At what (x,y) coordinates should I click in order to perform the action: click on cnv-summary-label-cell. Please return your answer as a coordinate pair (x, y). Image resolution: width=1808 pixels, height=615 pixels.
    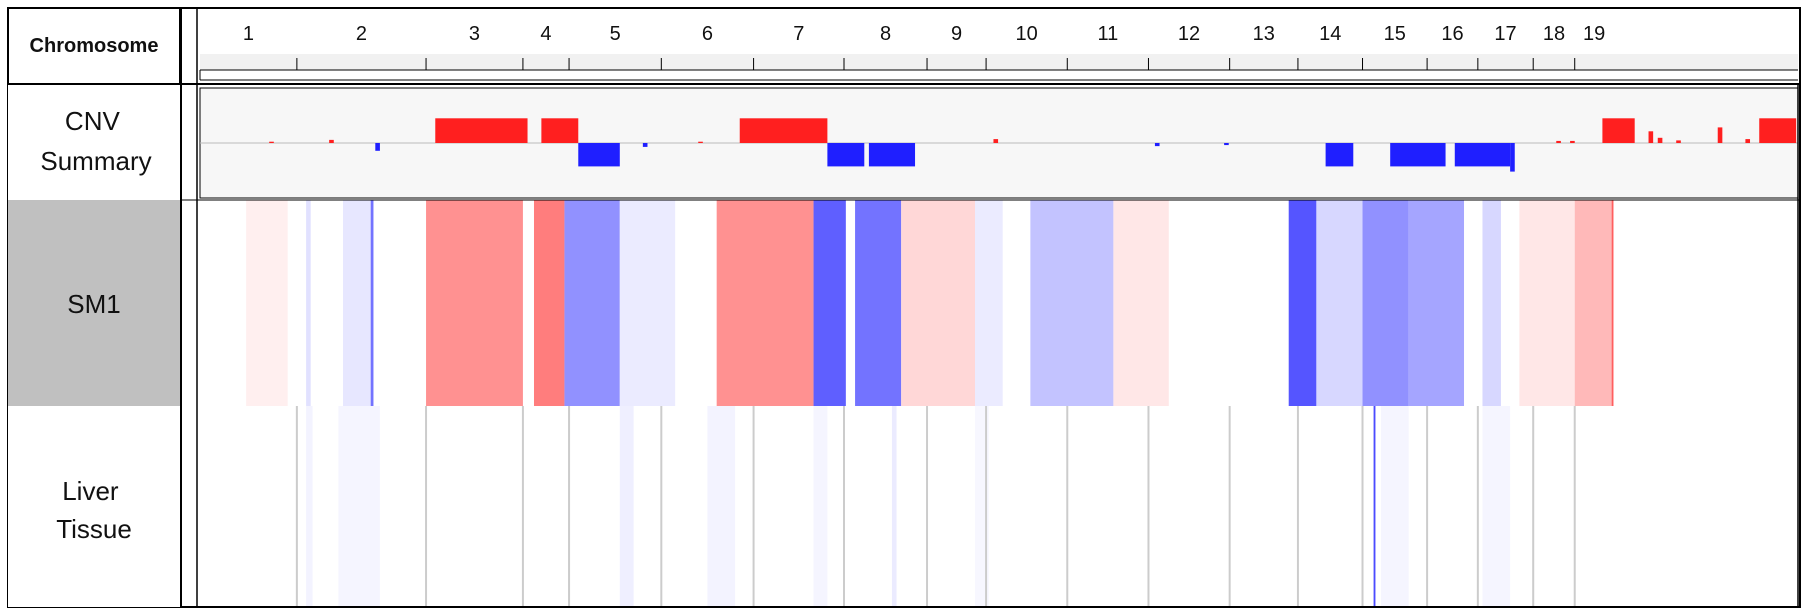
    Looking at the image, I should click on (94, 142).